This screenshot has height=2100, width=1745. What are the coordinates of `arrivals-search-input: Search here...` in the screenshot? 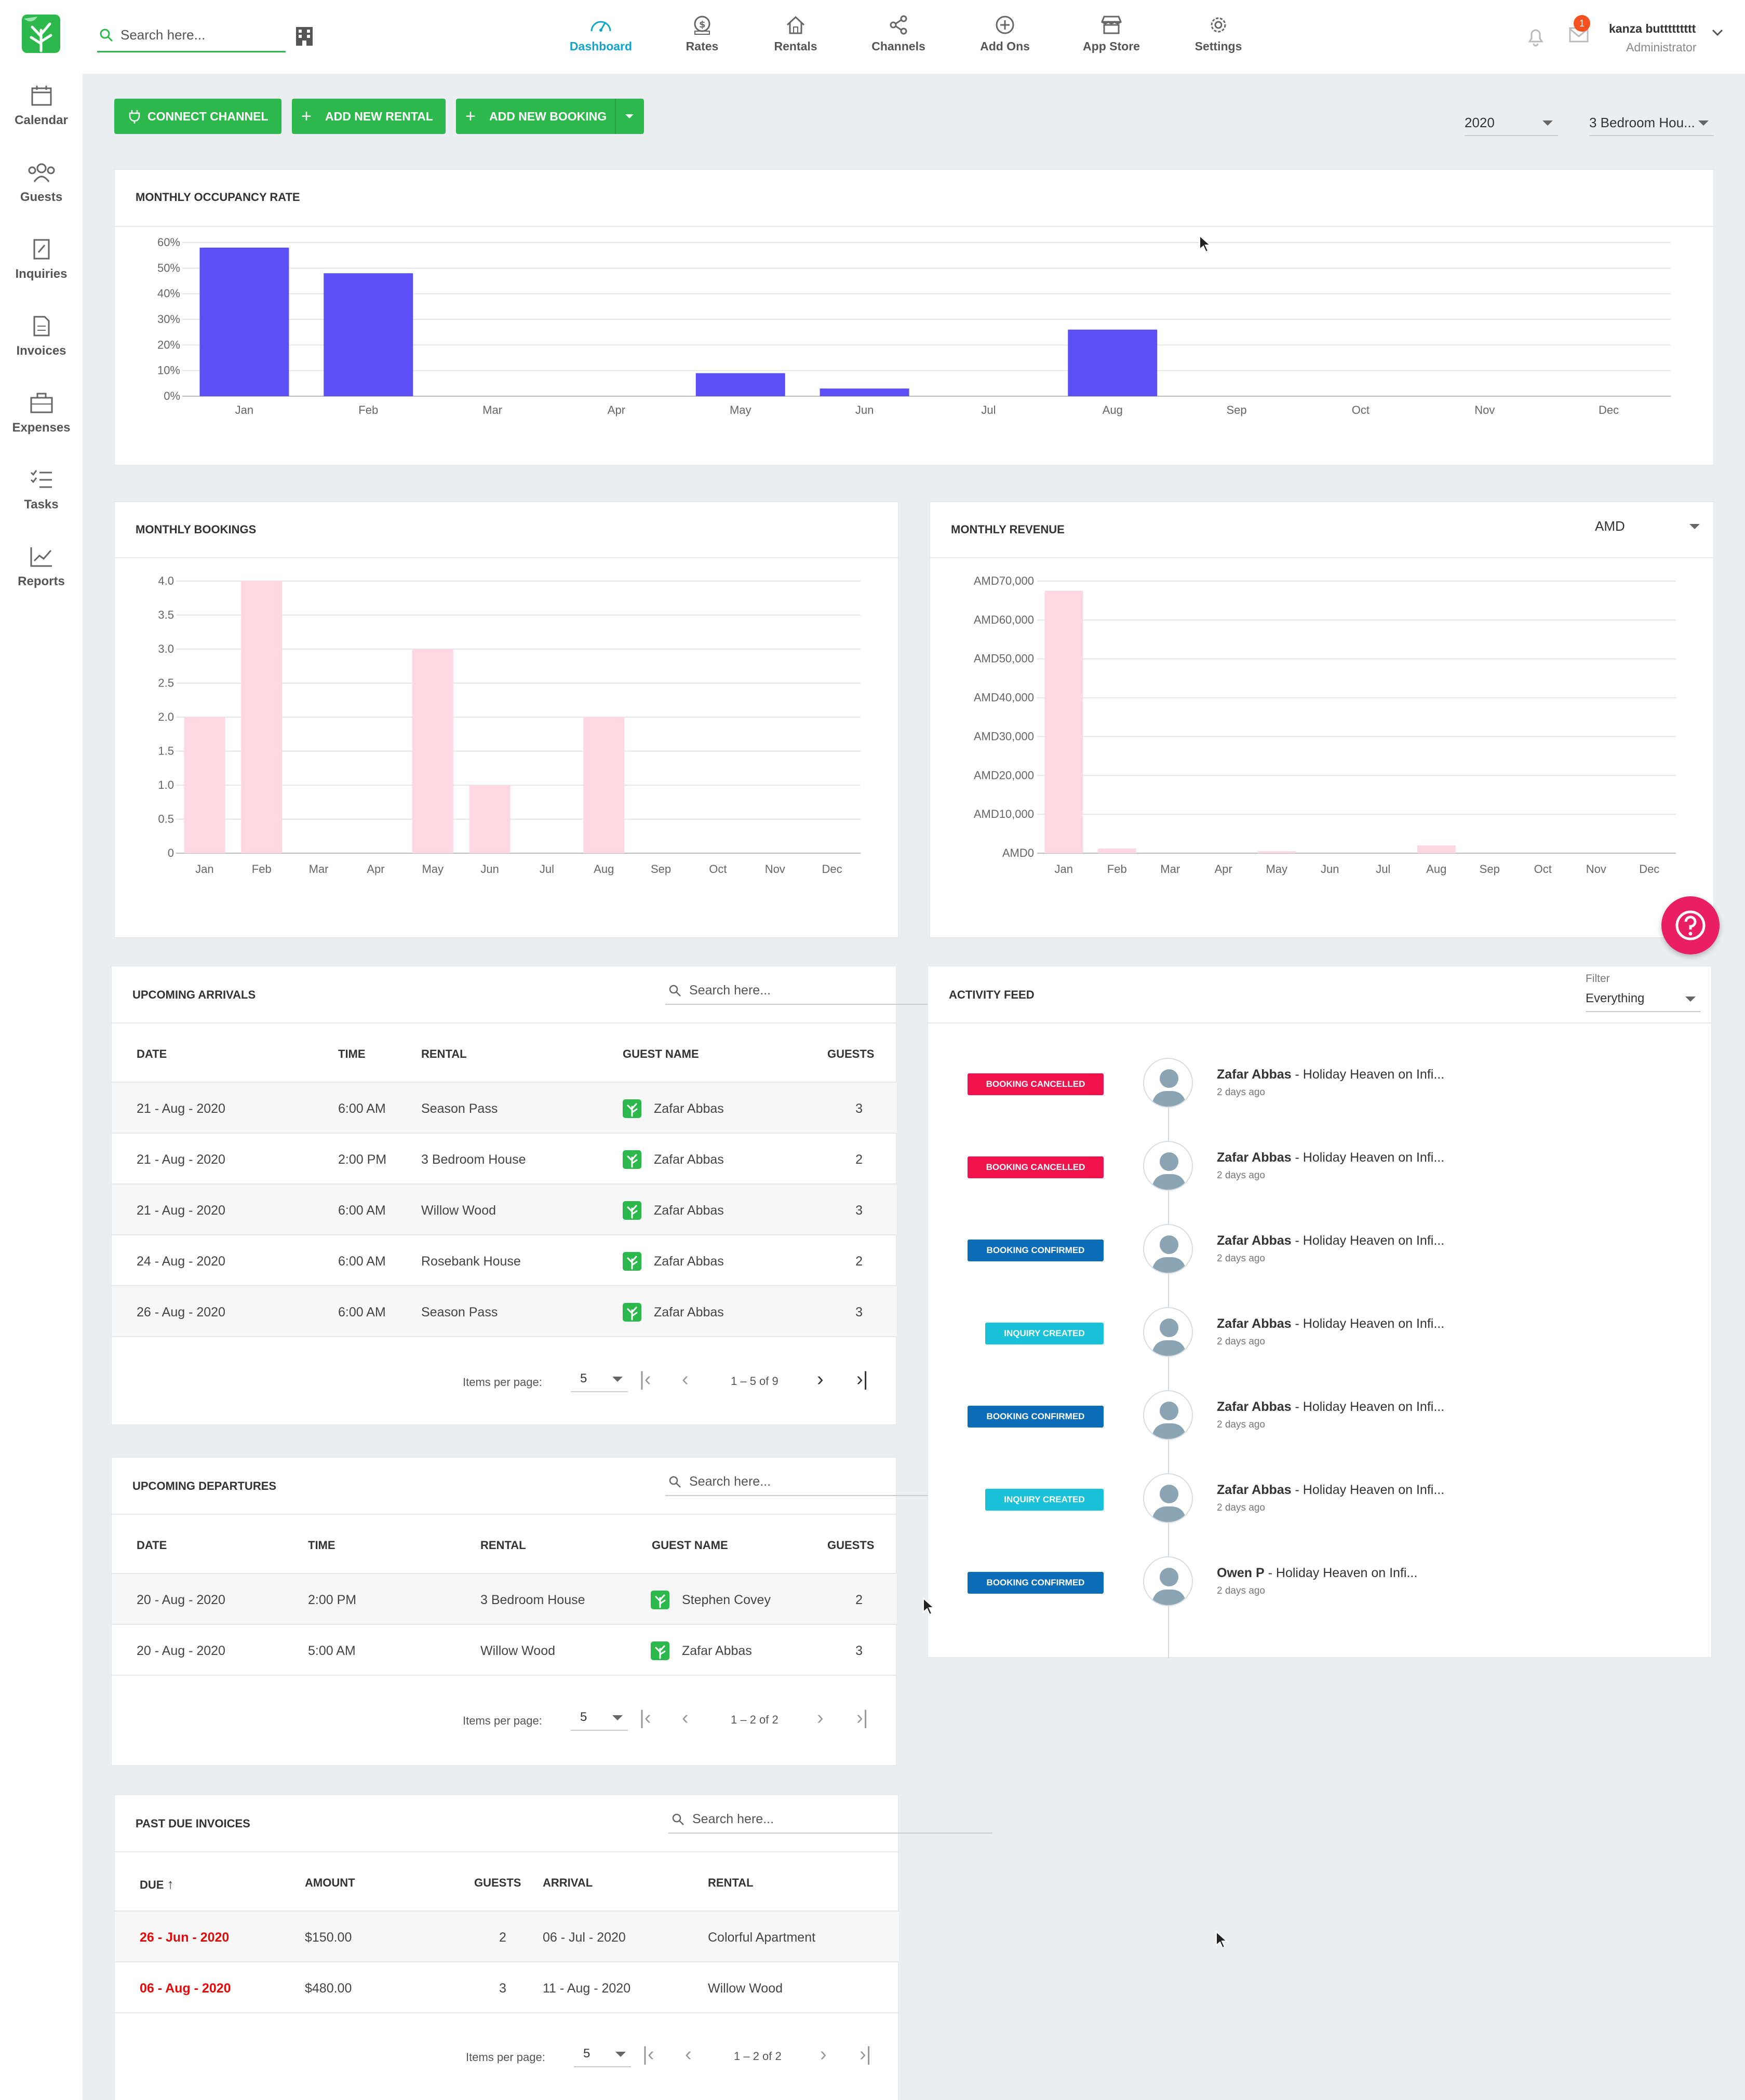 It's located at (730, 991).